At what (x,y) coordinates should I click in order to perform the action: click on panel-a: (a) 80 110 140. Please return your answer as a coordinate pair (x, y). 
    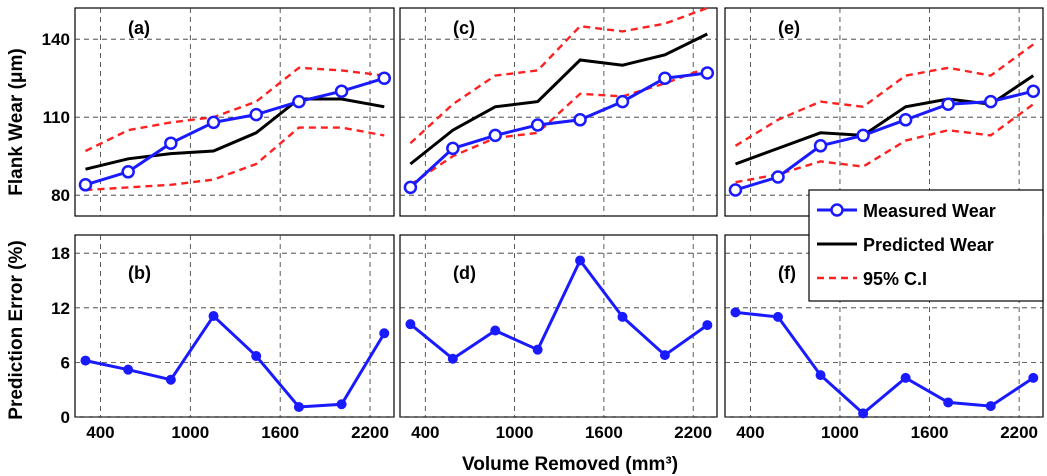
    Looking at the image, I should click on (218, 112).